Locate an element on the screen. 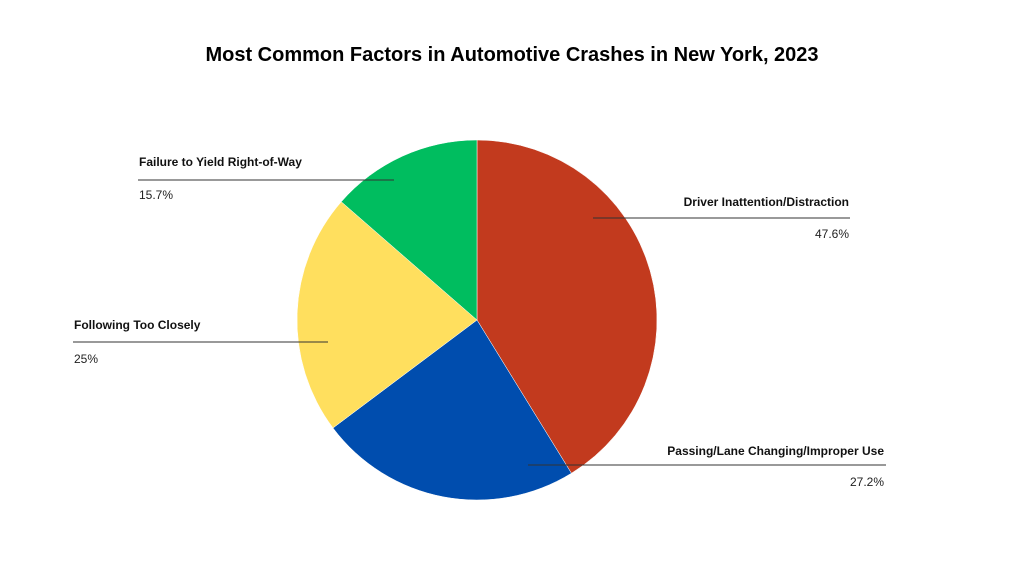 Image resolution: width=1024 pixels, height=576 pixels. slice-percent: 25% is located at coordinates (86, 359).